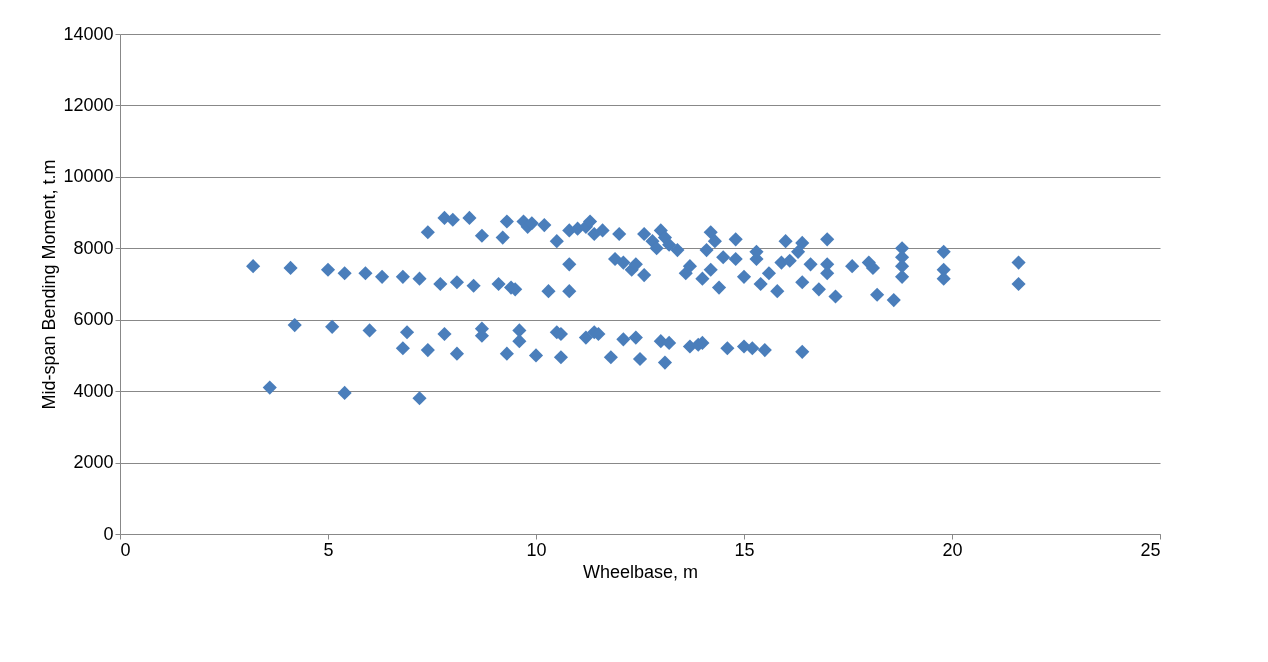 The height and width of the screenshot is (662, 1268). I want to click on y-tick-label: 2000, so click(93, 462).